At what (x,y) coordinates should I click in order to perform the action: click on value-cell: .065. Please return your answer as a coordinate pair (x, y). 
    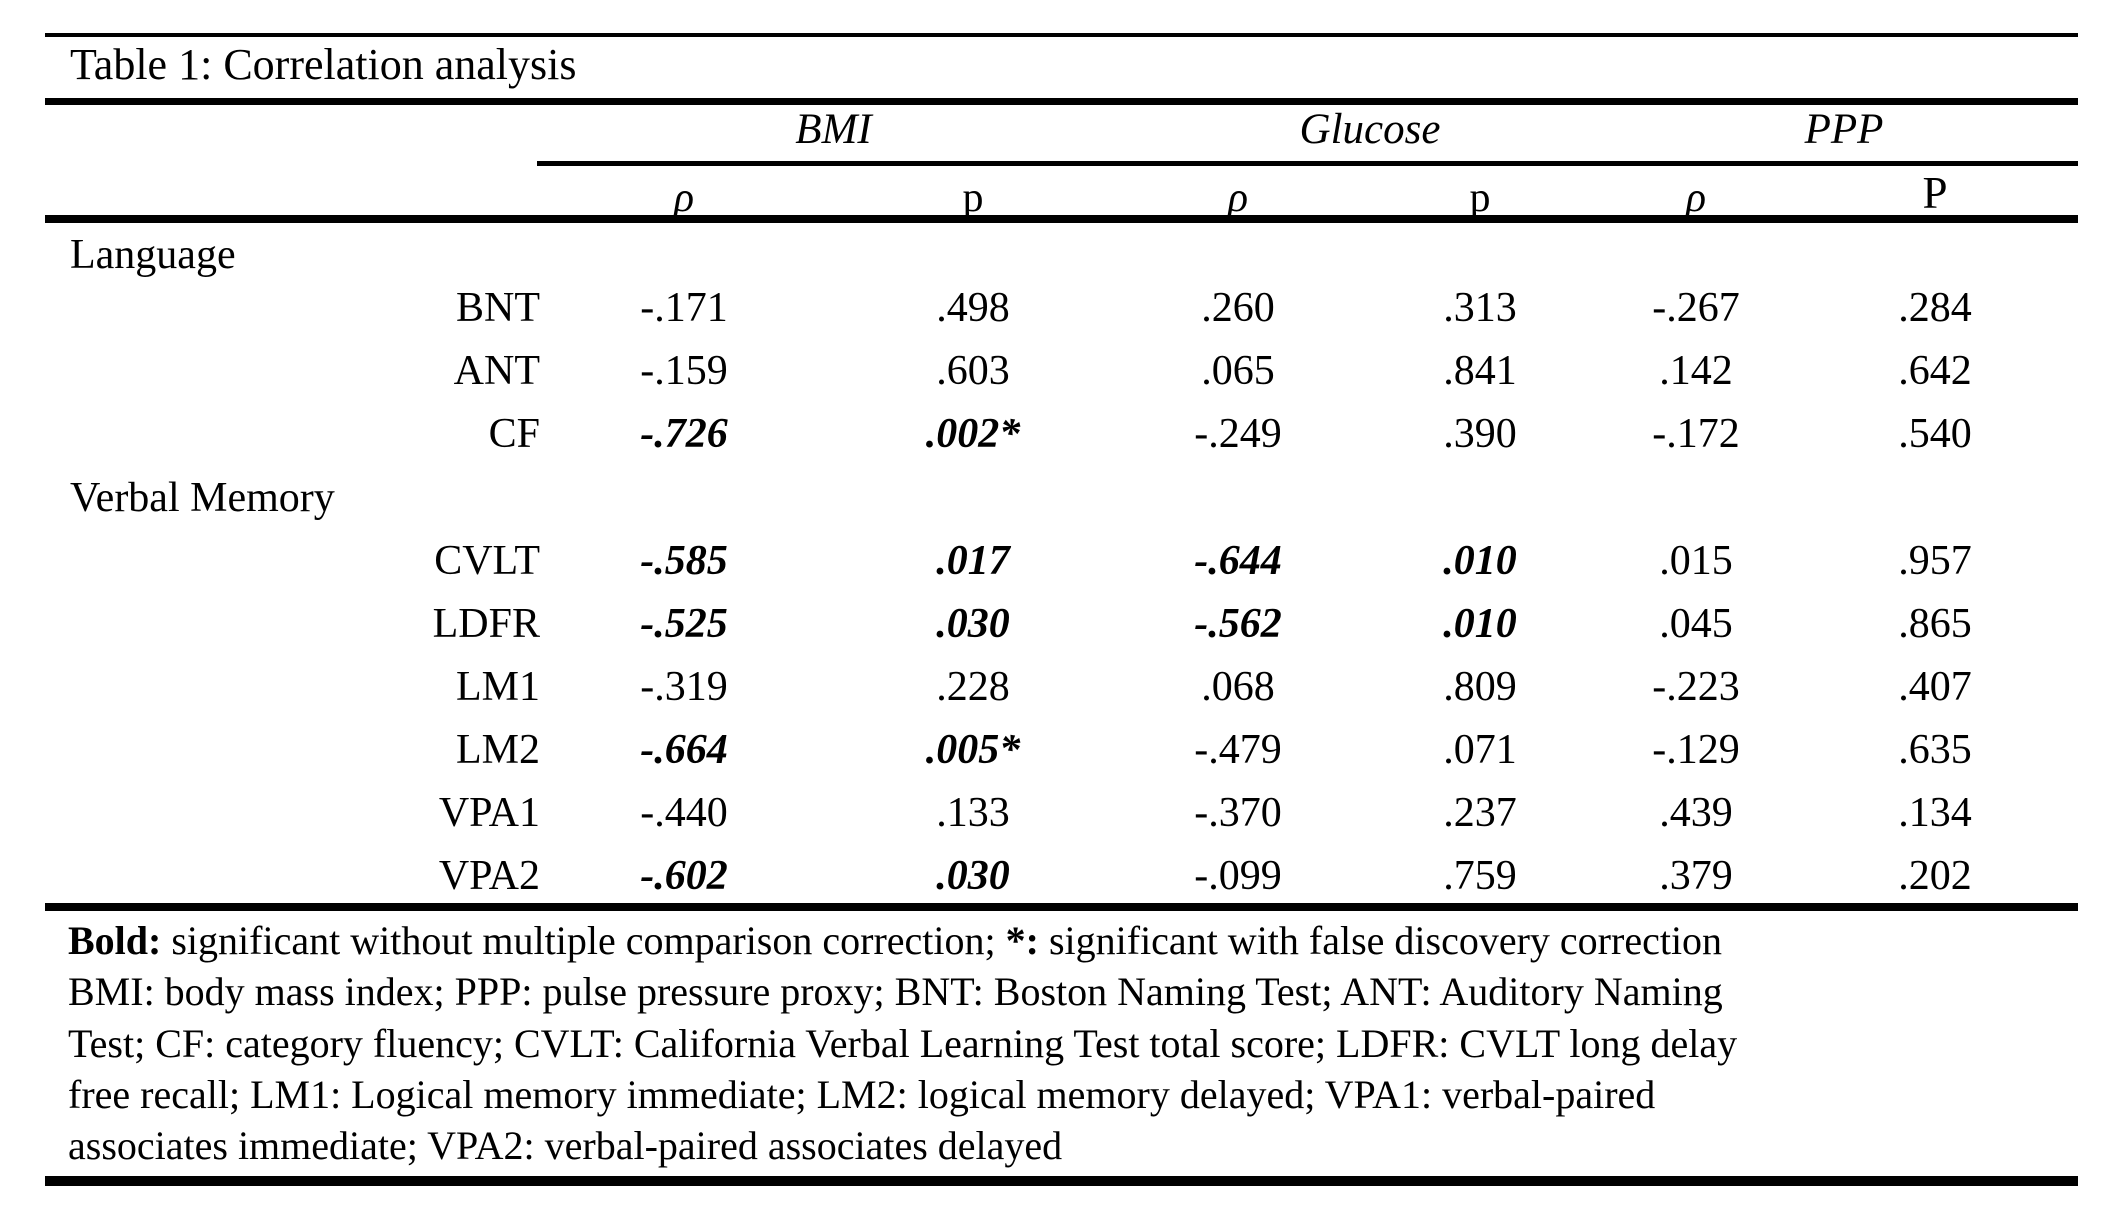
    Looking at the image, I should click on (1238, 371).